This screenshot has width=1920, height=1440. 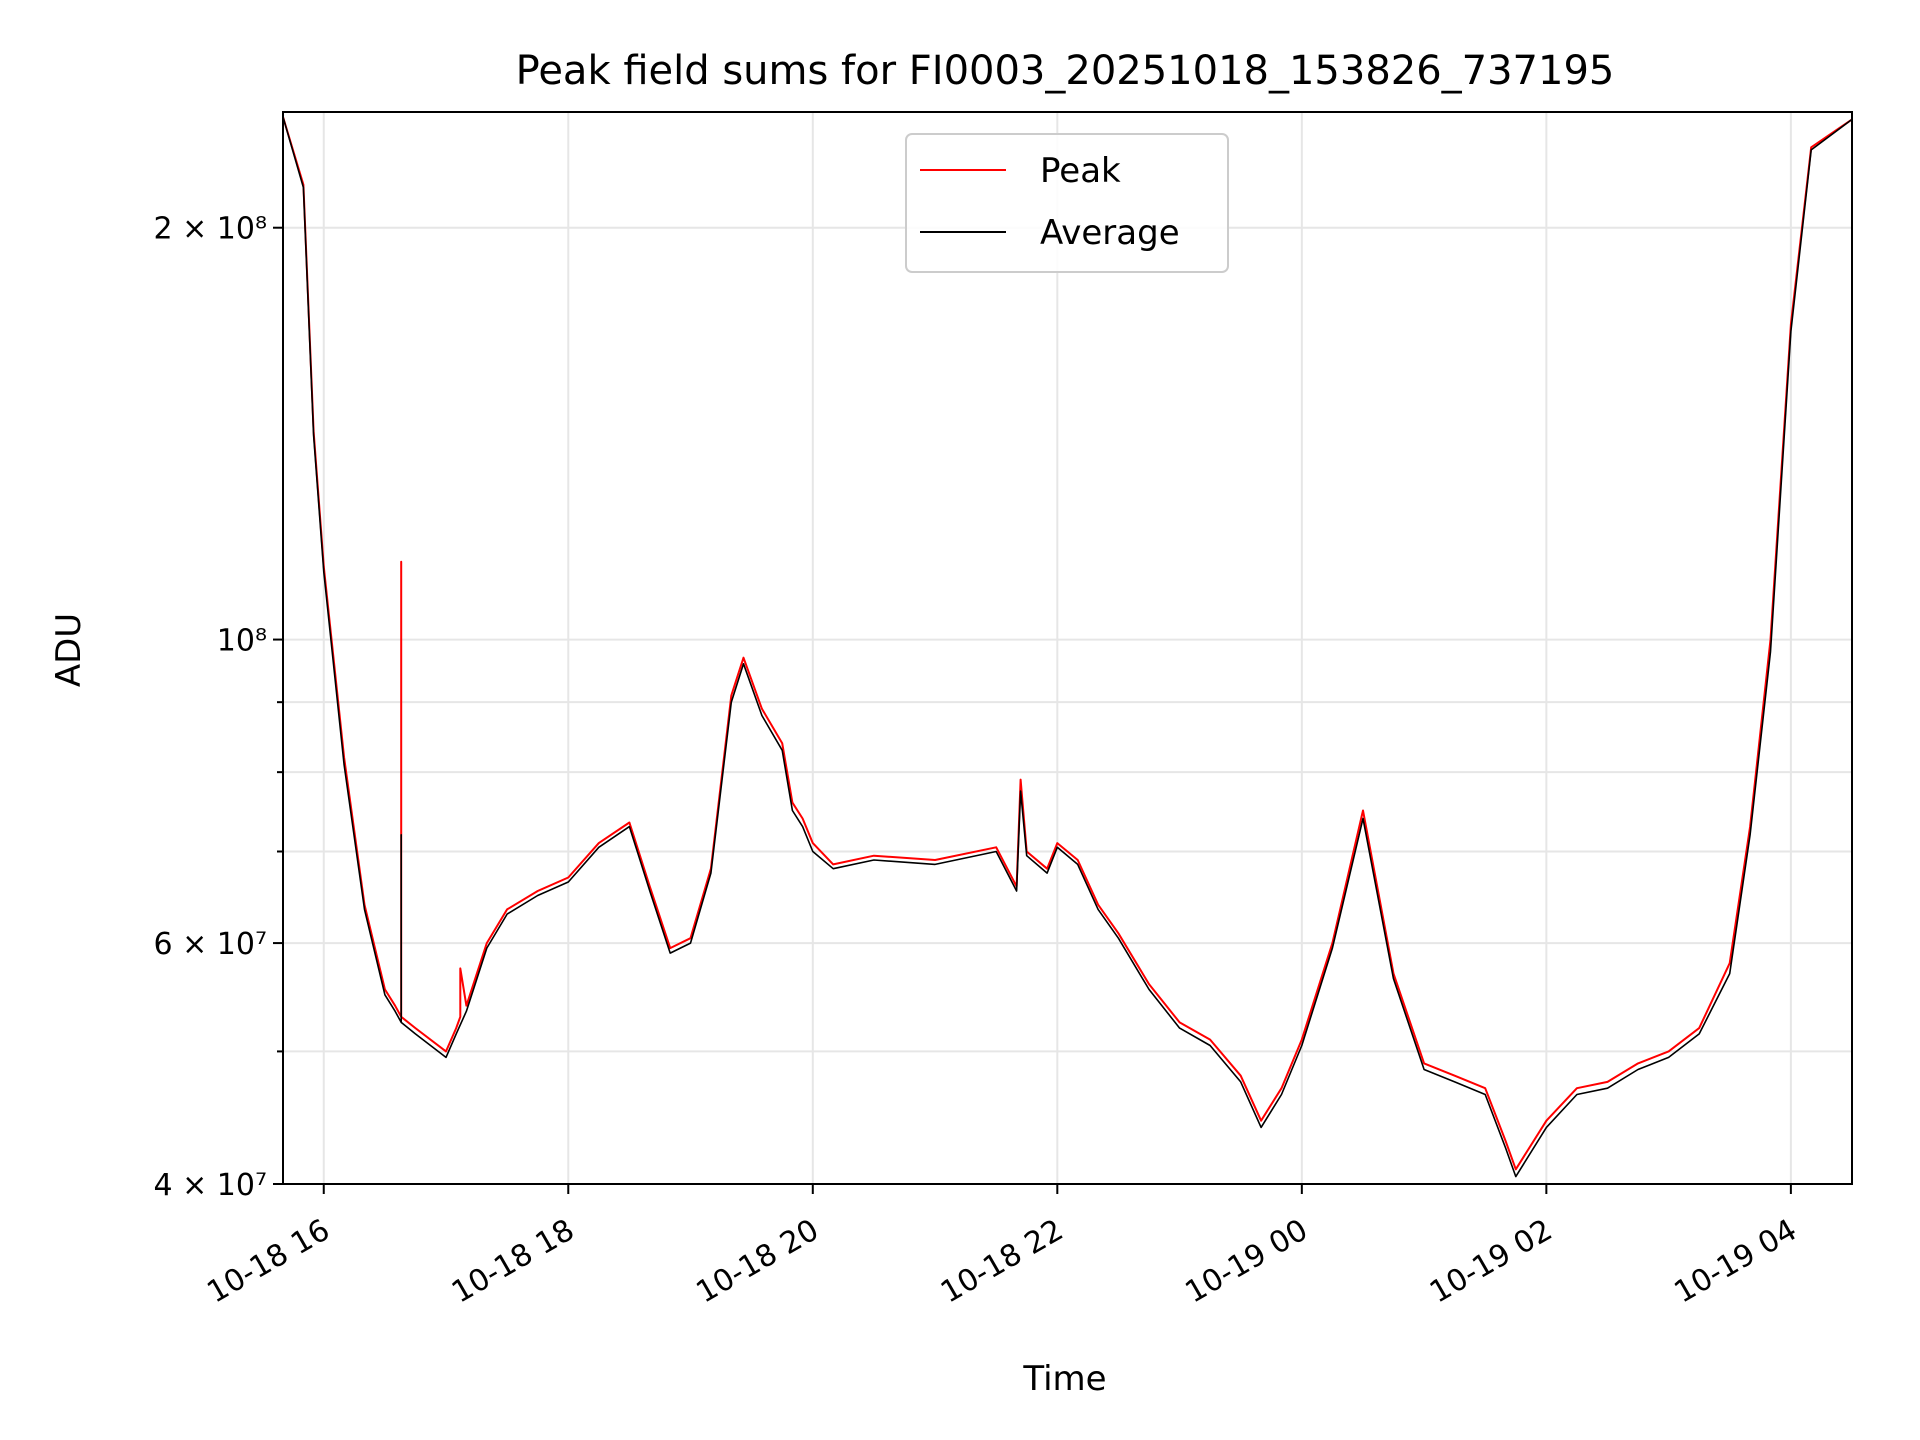 What do you see at coordinates (1247, 1262) in the screenshot?
I see `x-tick-label: 10-19 00` at bounding box center [1247, 1262].